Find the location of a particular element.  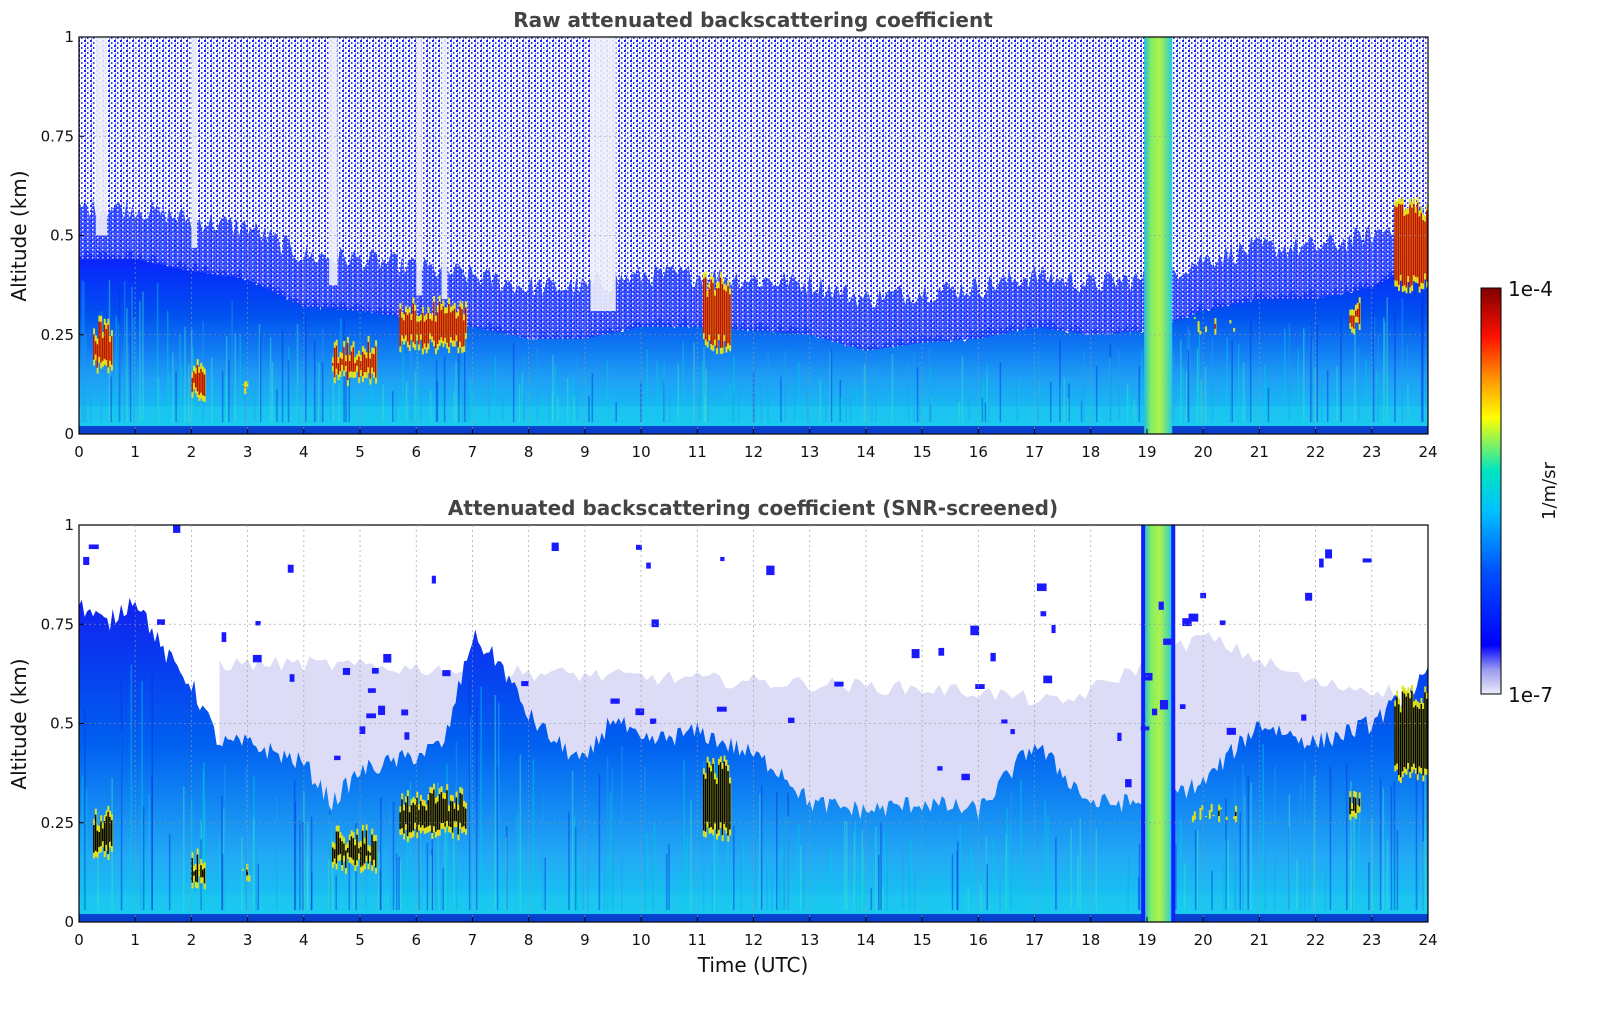

x-tick-label: 1 is located at coordinates (135, 940).